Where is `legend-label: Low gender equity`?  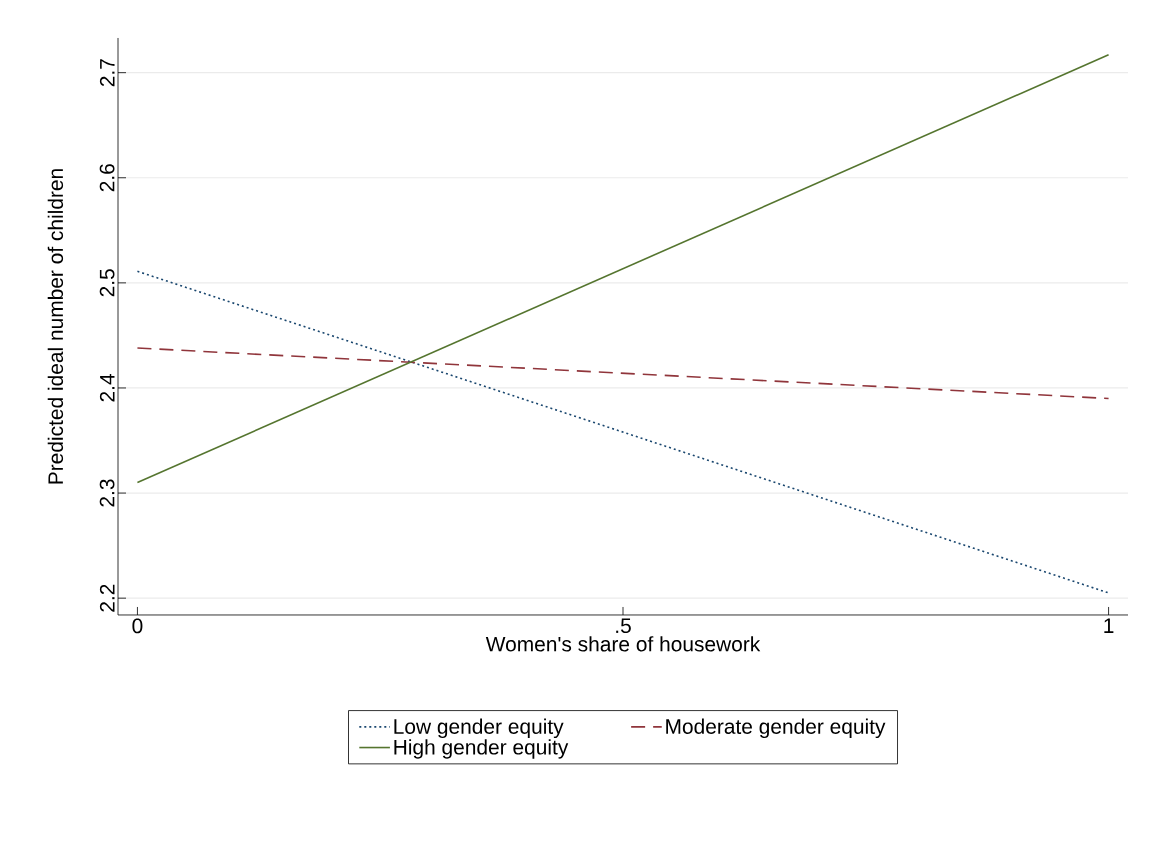 legend-label: Low gender equity is located at coordinates (479, 728).